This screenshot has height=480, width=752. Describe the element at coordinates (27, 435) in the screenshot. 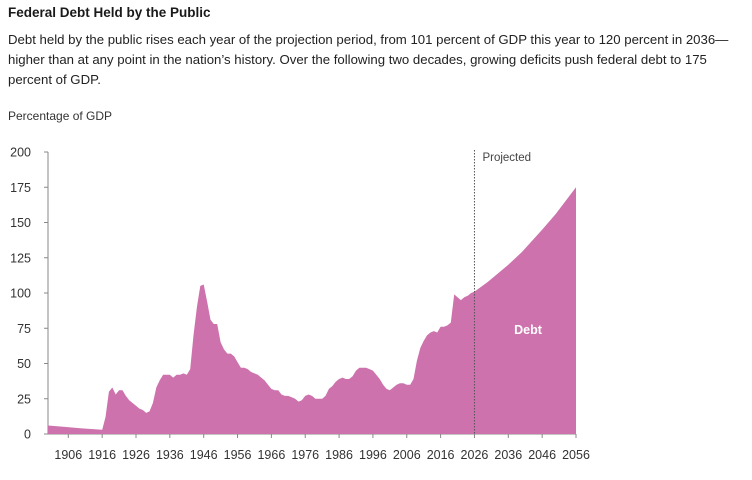

I see `y-tick-label: 0` at that location.